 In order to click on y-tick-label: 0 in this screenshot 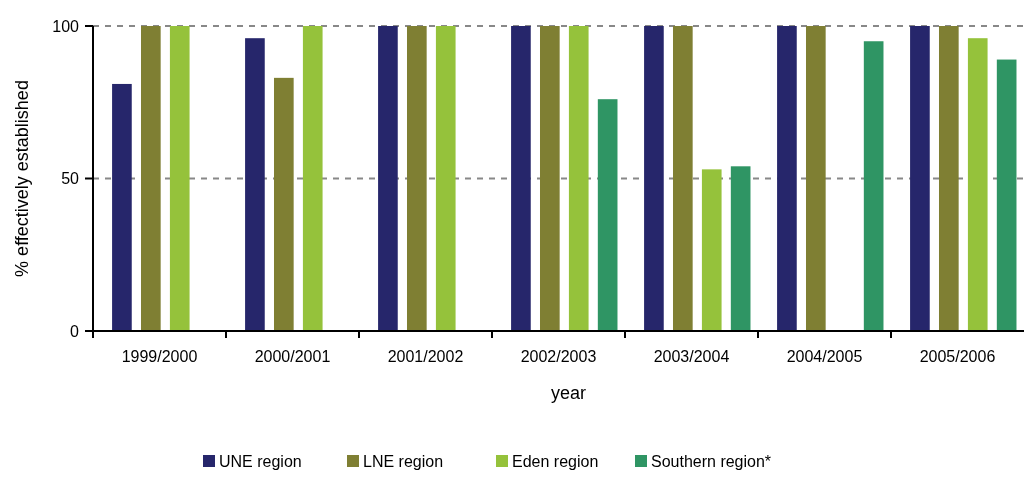, I will do `click(75, 331)`.